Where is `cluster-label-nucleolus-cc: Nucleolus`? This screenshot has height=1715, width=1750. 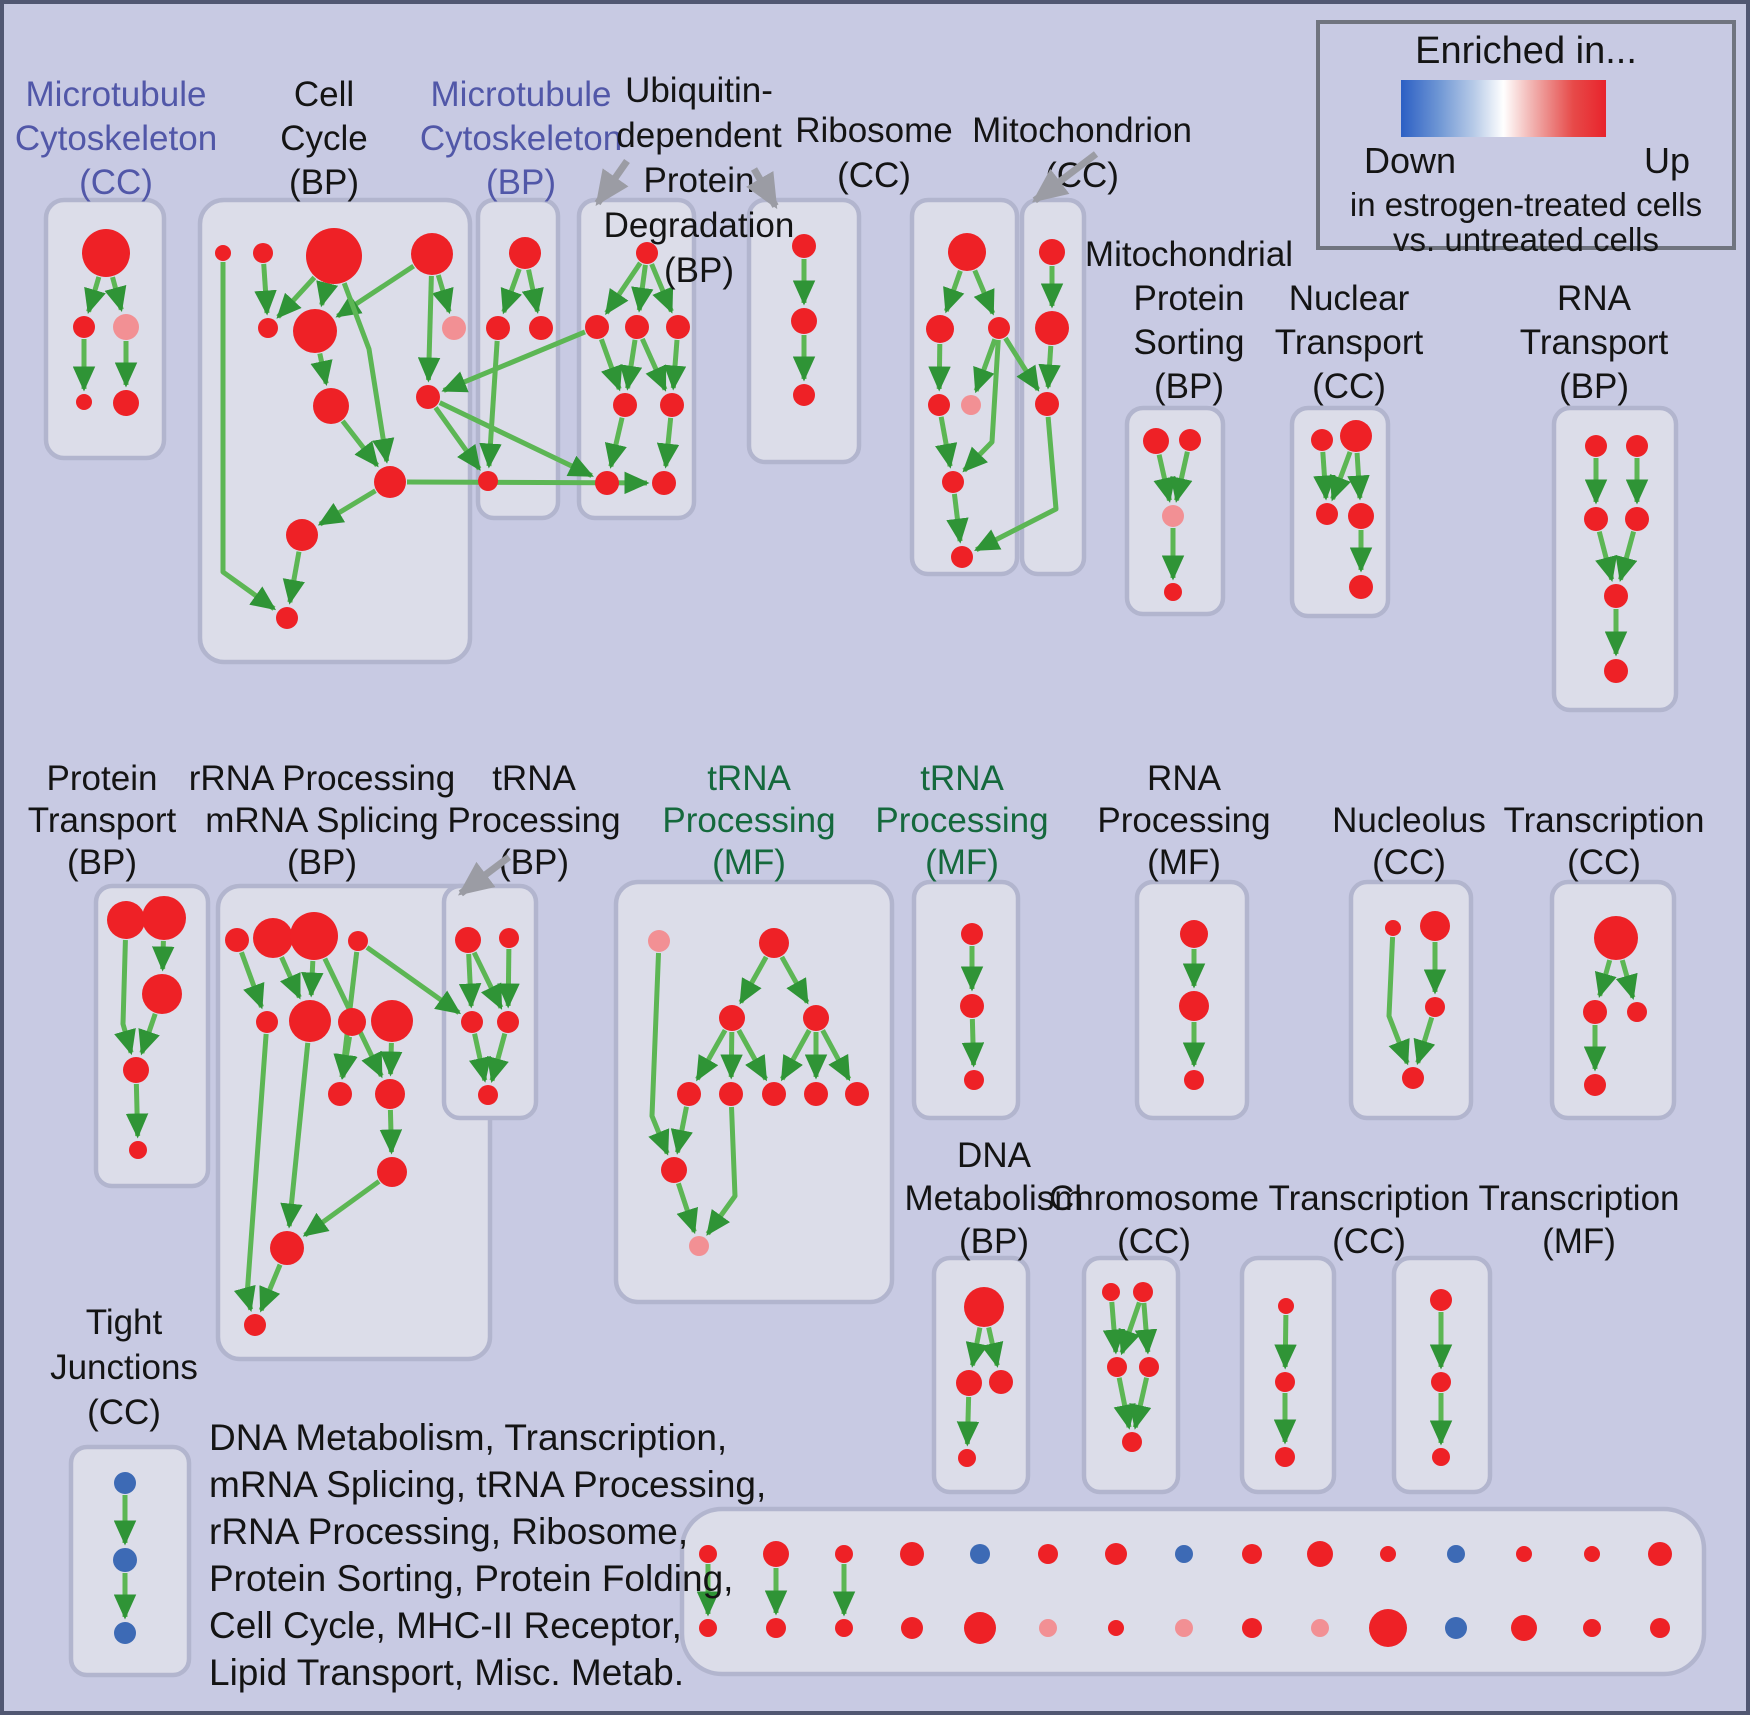 cluster-label-nucleolus-cc: Nucleolus is located at coordinates (1409, 820).